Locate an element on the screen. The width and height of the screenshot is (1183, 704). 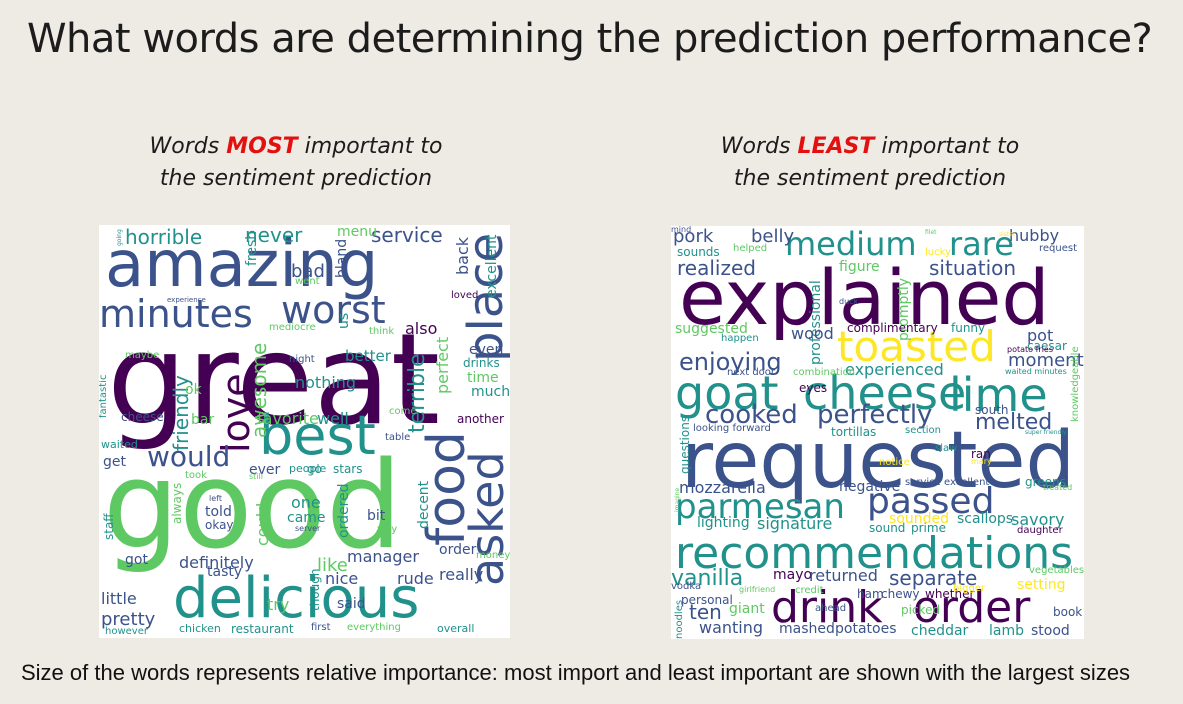
heading-line-1: Words MOST important to is located at coordinates (296, 147).